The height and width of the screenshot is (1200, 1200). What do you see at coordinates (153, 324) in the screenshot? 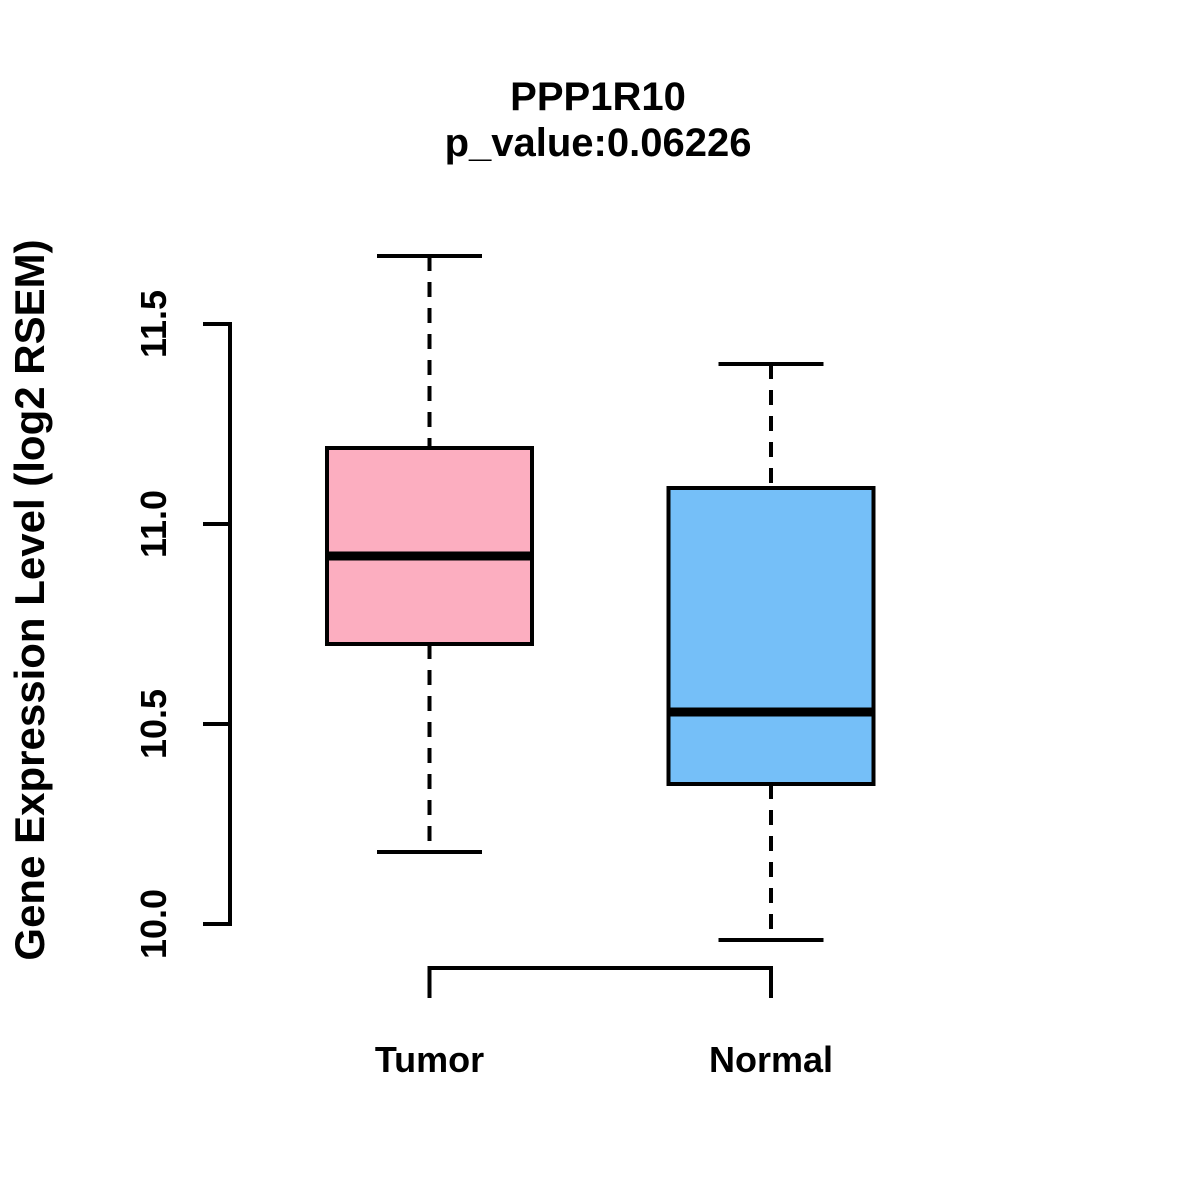
I see `y-tick-label: 11.5` at bounding box center [153, 324].